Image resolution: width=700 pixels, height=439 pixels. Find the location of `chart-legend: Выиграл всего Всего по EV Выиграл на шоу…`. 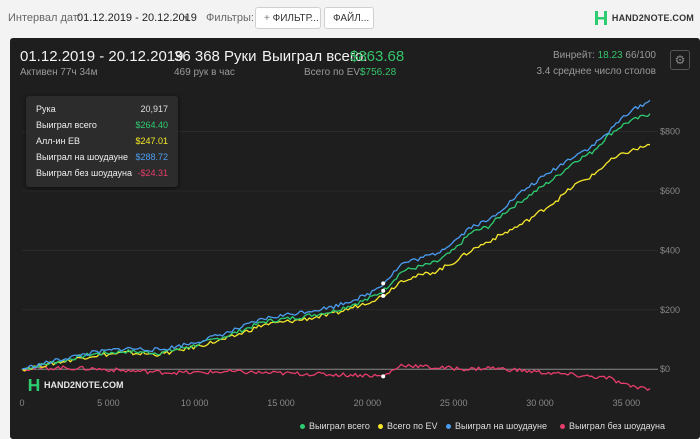

chart-legend: Выиграл всего Всего по EV Выиграл на шоу… is located at coordinates (350, 428).